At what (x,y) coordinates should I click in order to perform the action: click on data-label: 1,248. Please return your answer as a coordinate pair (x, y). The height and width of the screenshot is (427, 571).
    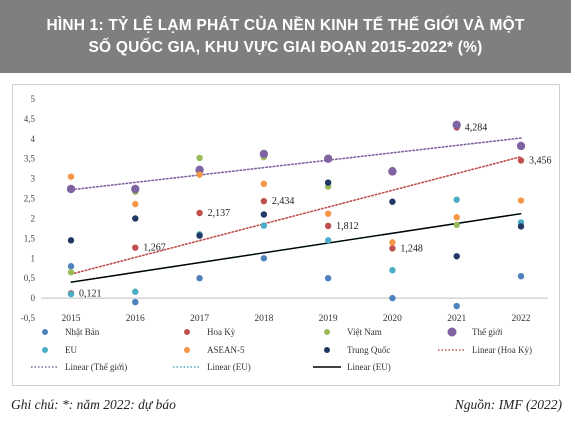
    Looking at the image, I should click on (411, 248).